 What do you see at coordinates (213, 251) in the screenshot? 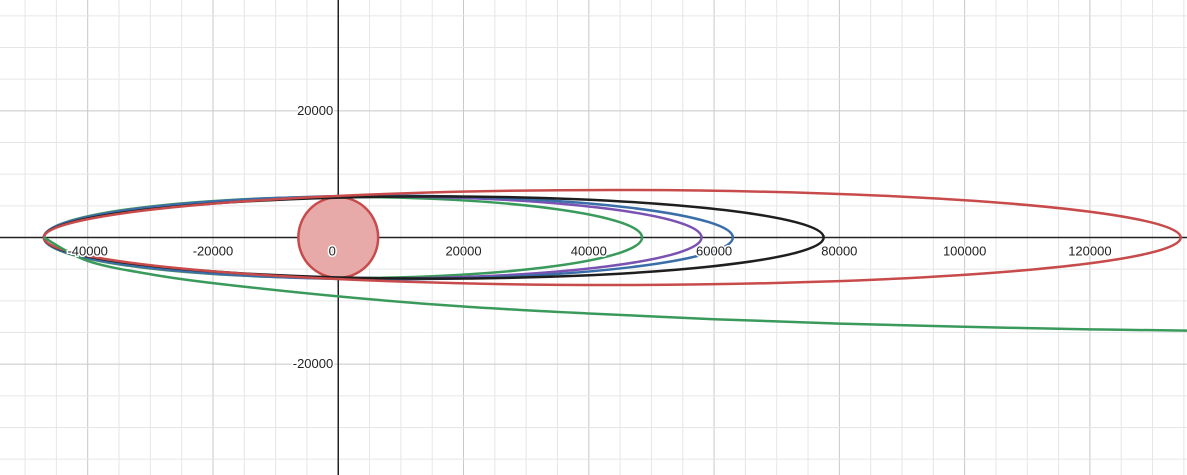
I see `x-tick-label: -20000` at bounding box center [213, 251].